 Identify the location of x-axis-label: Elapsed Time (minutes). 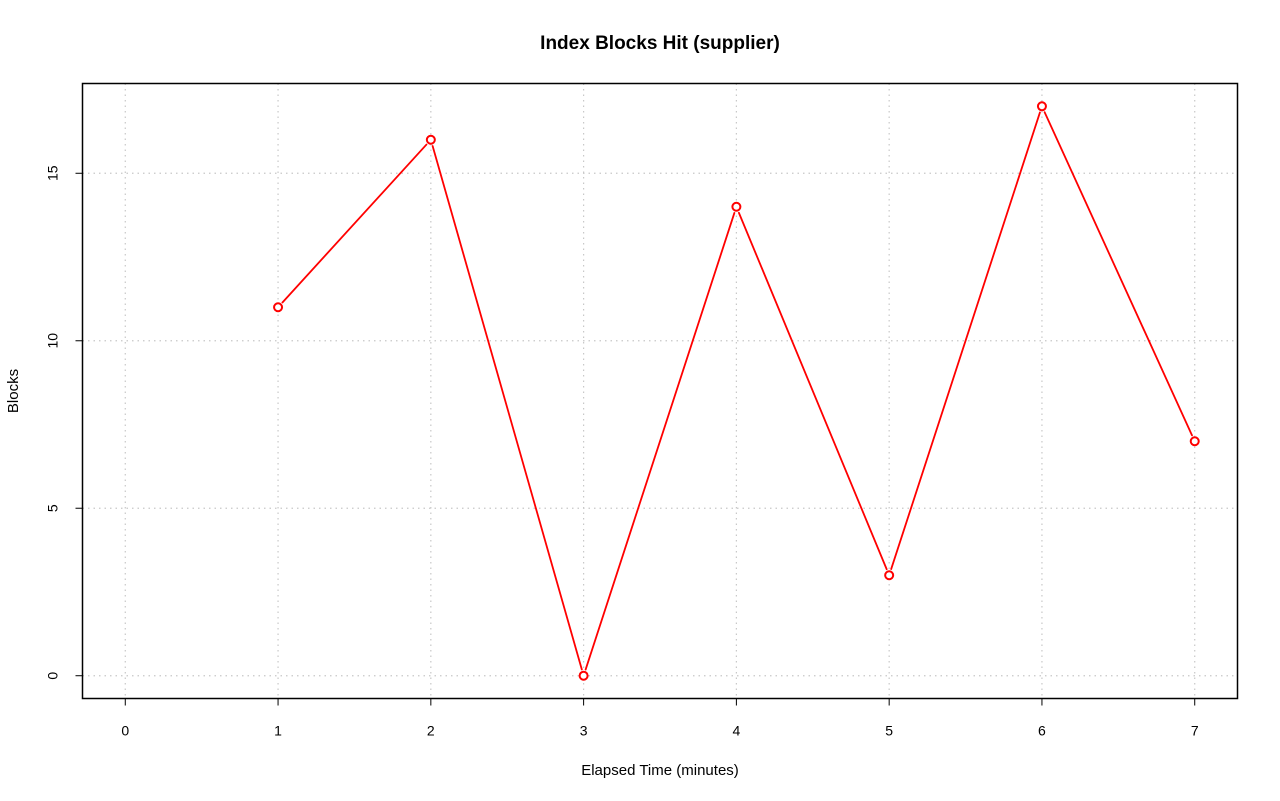
(660, 770).